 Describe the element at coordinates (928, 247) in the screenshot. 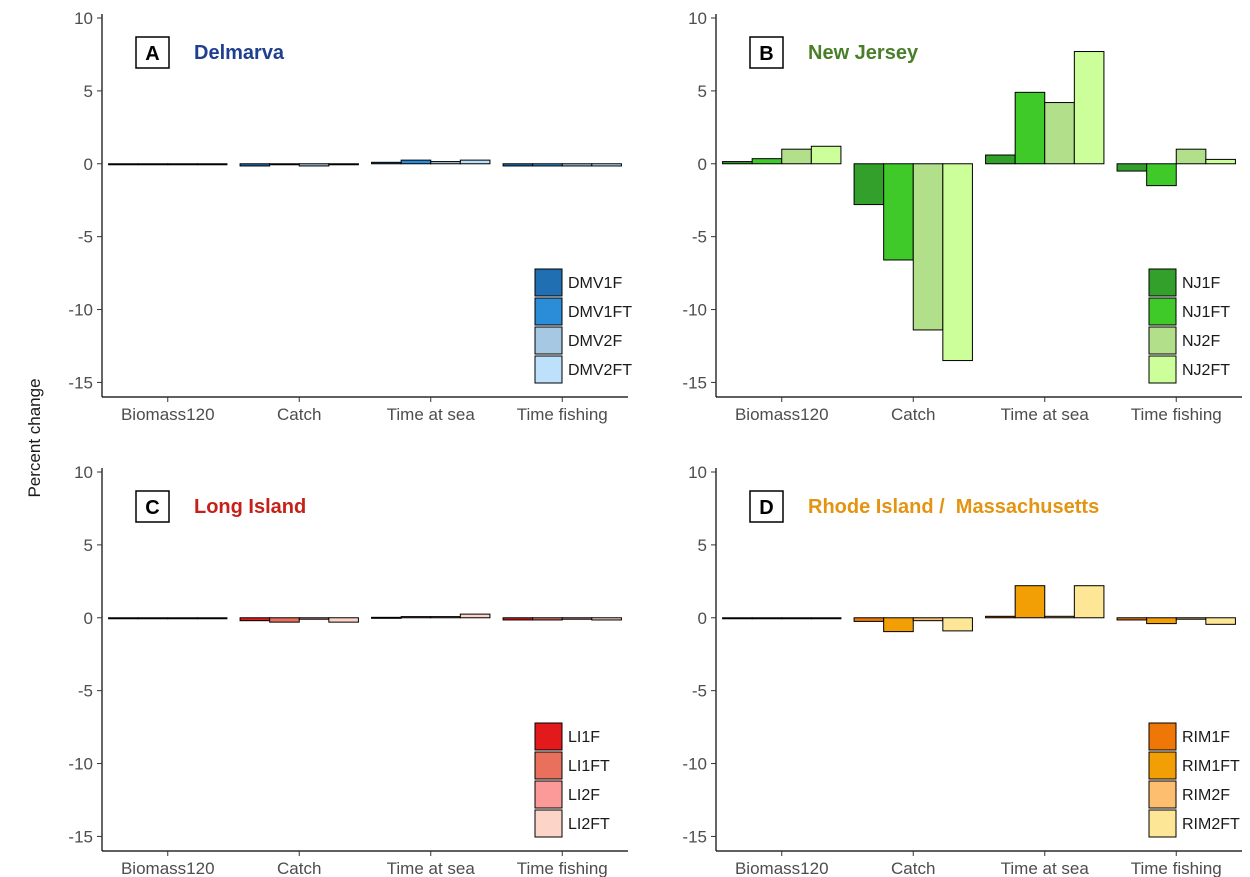

I see `bar-nj2f-catch` at that location.